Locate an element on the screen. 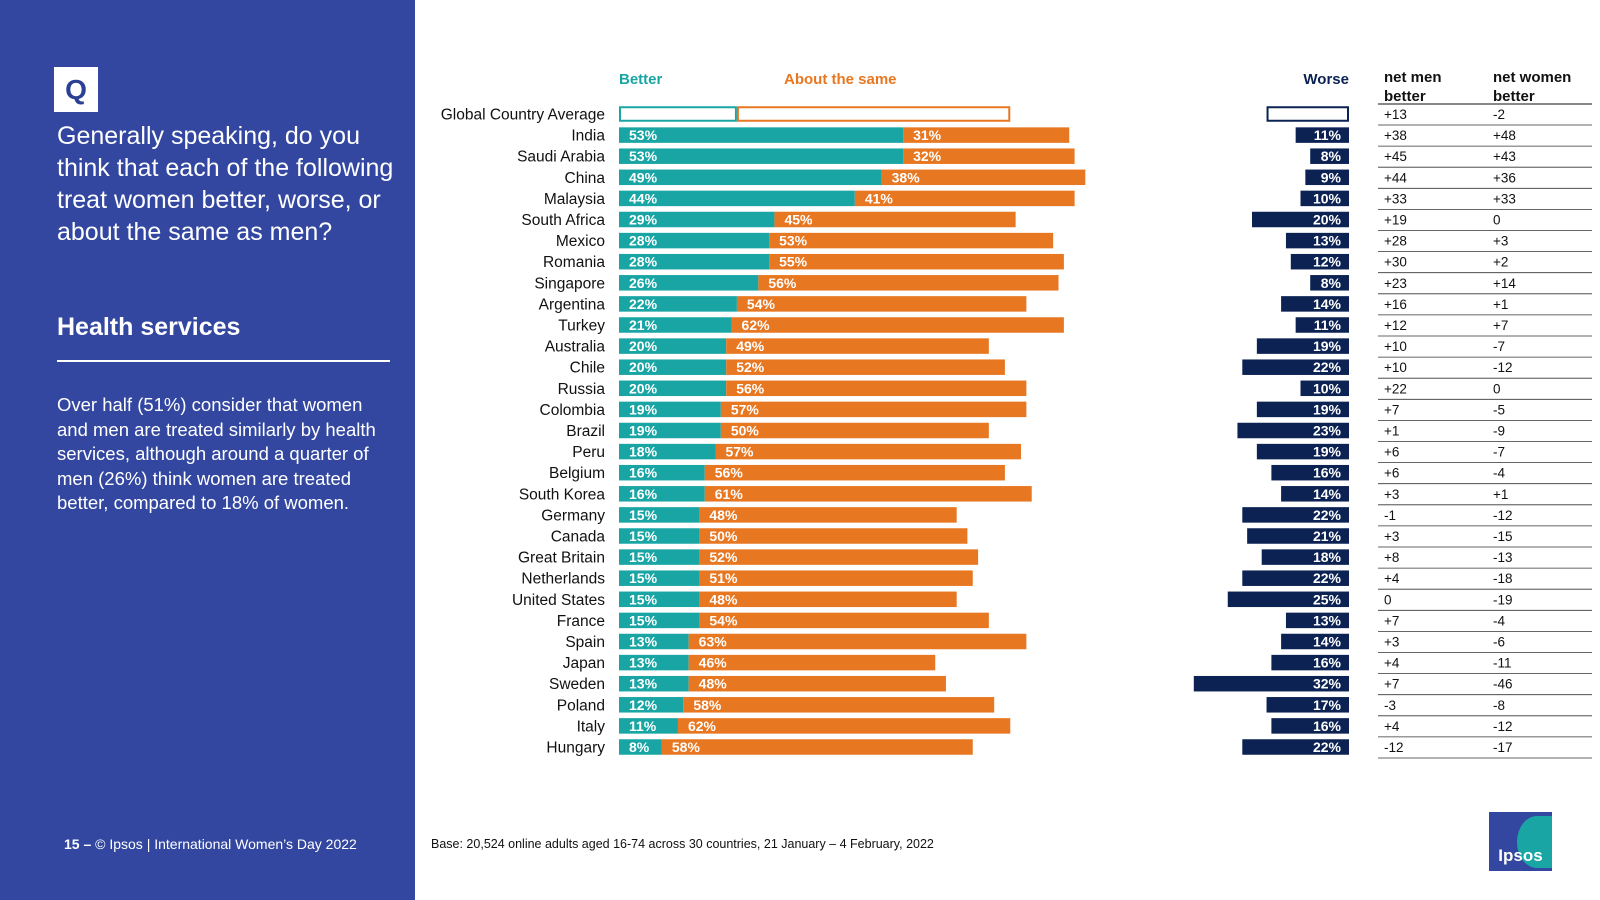 The height and width of the screenshot is (900, 1600). net-women-better-value: -18 is located at coordinates (1503, 578).